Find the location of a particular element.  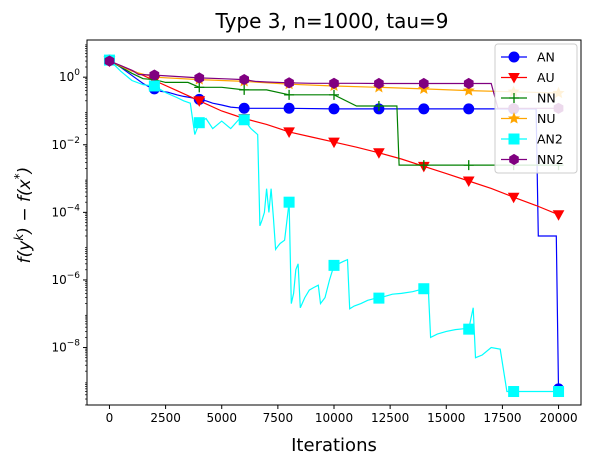

legend-item-nu: NU is located at coordinates (528, 118).